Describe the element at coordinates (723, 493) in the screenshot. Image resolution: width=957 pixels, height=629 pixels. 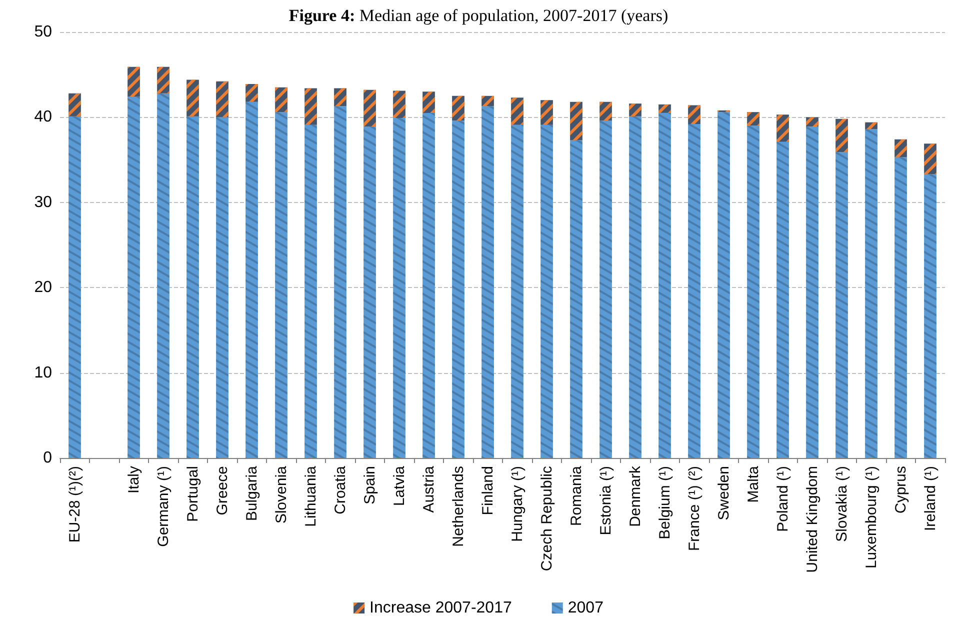
I see `x-tick-label: Sweden` at that location.